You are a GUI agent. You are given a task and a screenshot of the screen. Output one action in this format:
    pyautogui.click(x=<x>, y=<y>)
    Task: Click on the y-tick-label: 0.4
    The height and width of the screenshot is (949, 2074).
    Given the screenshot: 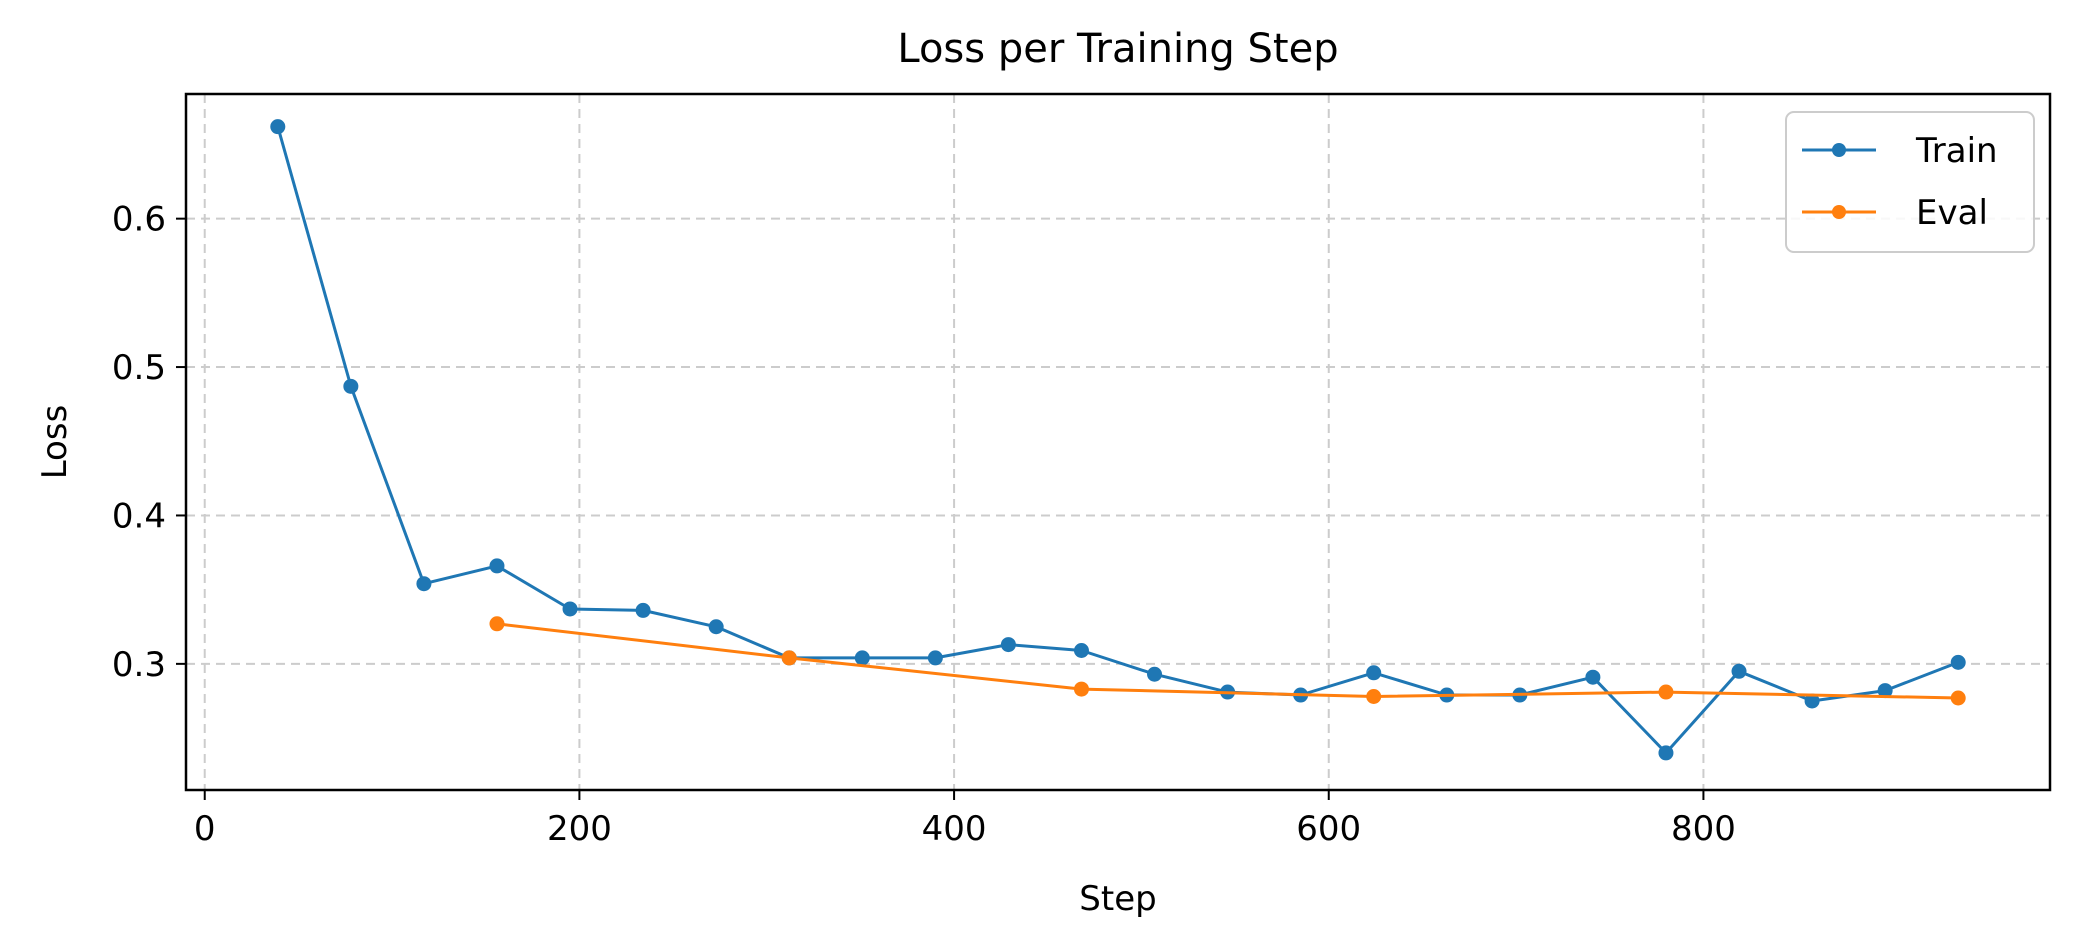 What is the action you would take?
    pyautogui.click(x=139, y=516)
    